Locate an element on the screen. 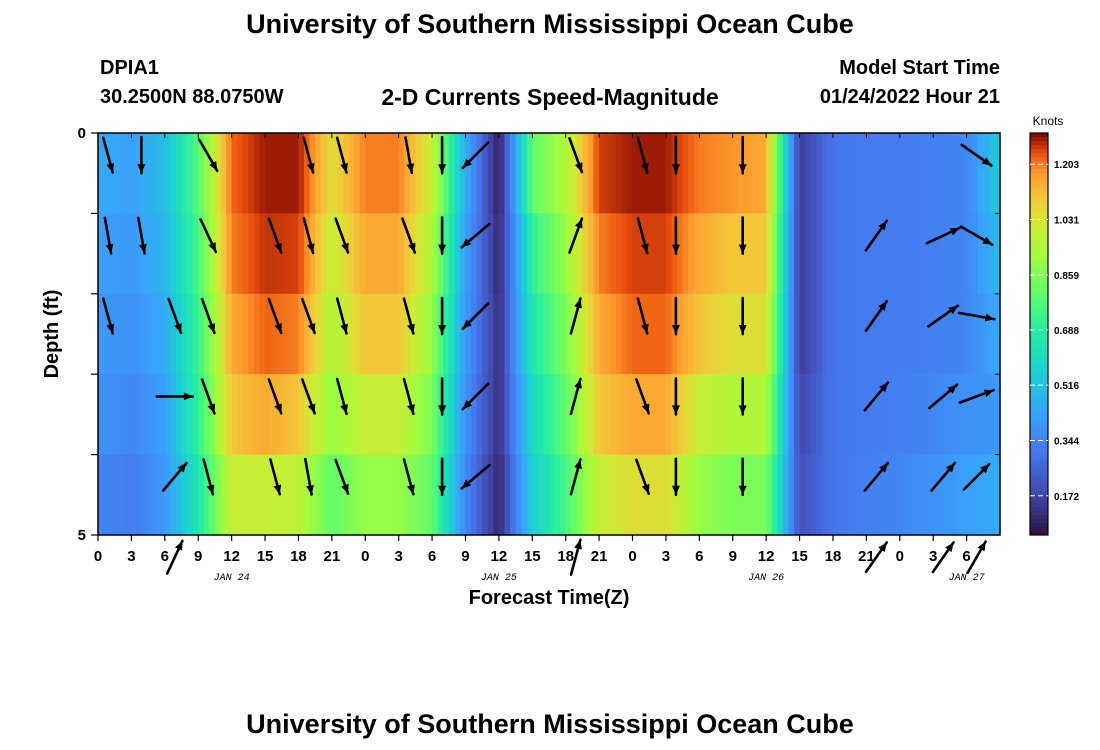  chart-subtitle: 2-D Currents Speed-Magnitude is located at coordinates (550, 97).